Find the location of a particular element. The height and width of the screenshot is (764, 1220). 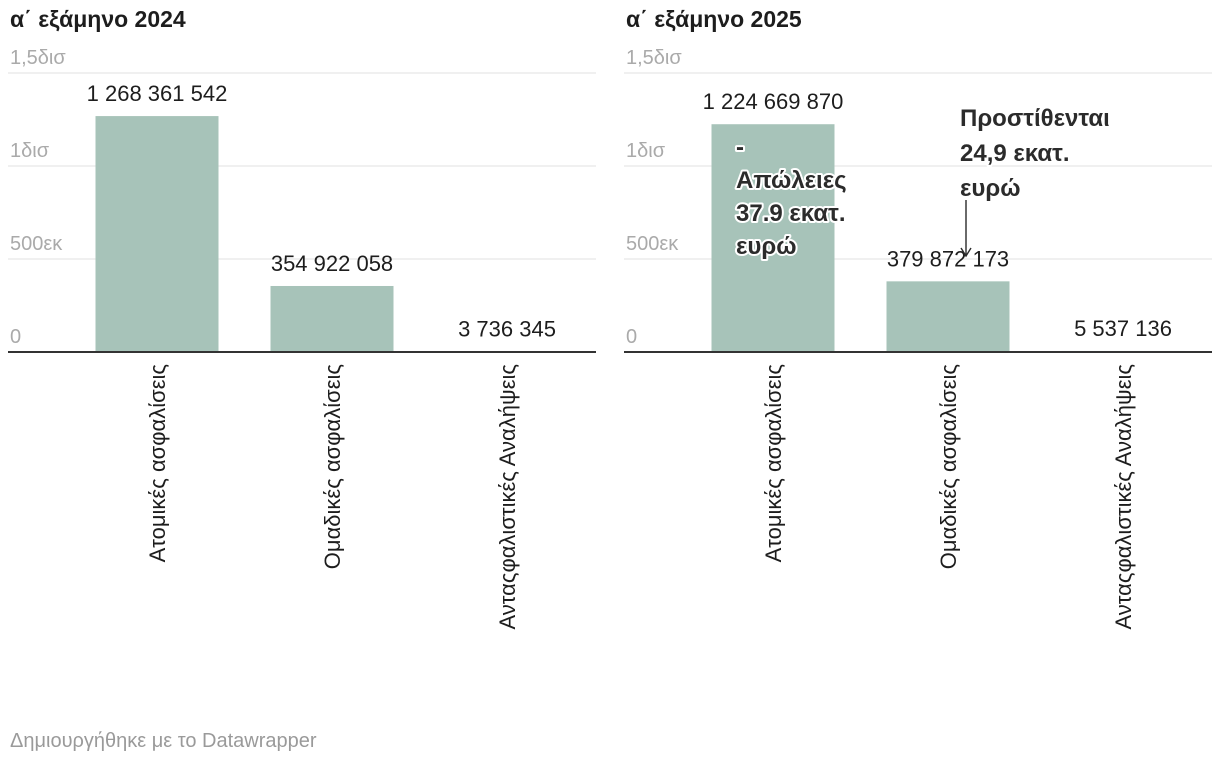

data-label: 379 872 173 is located at coordinates (948, 258).